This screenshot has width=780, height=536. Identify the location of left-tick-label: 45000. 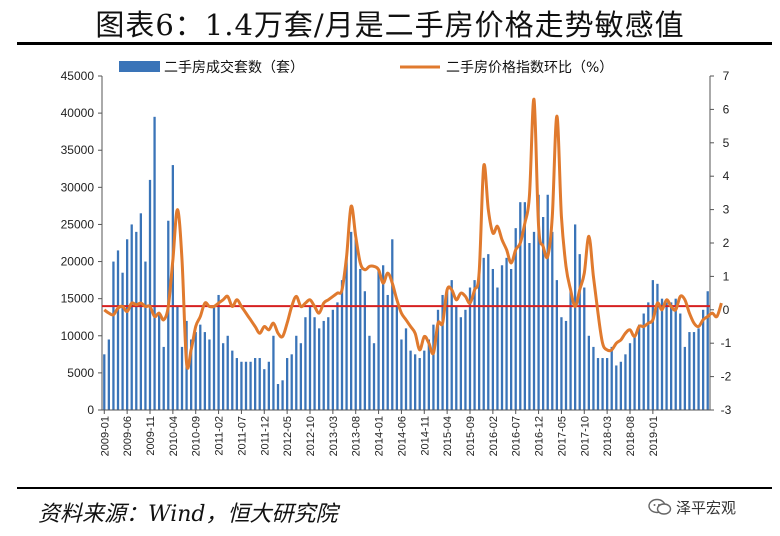
(78, 76).